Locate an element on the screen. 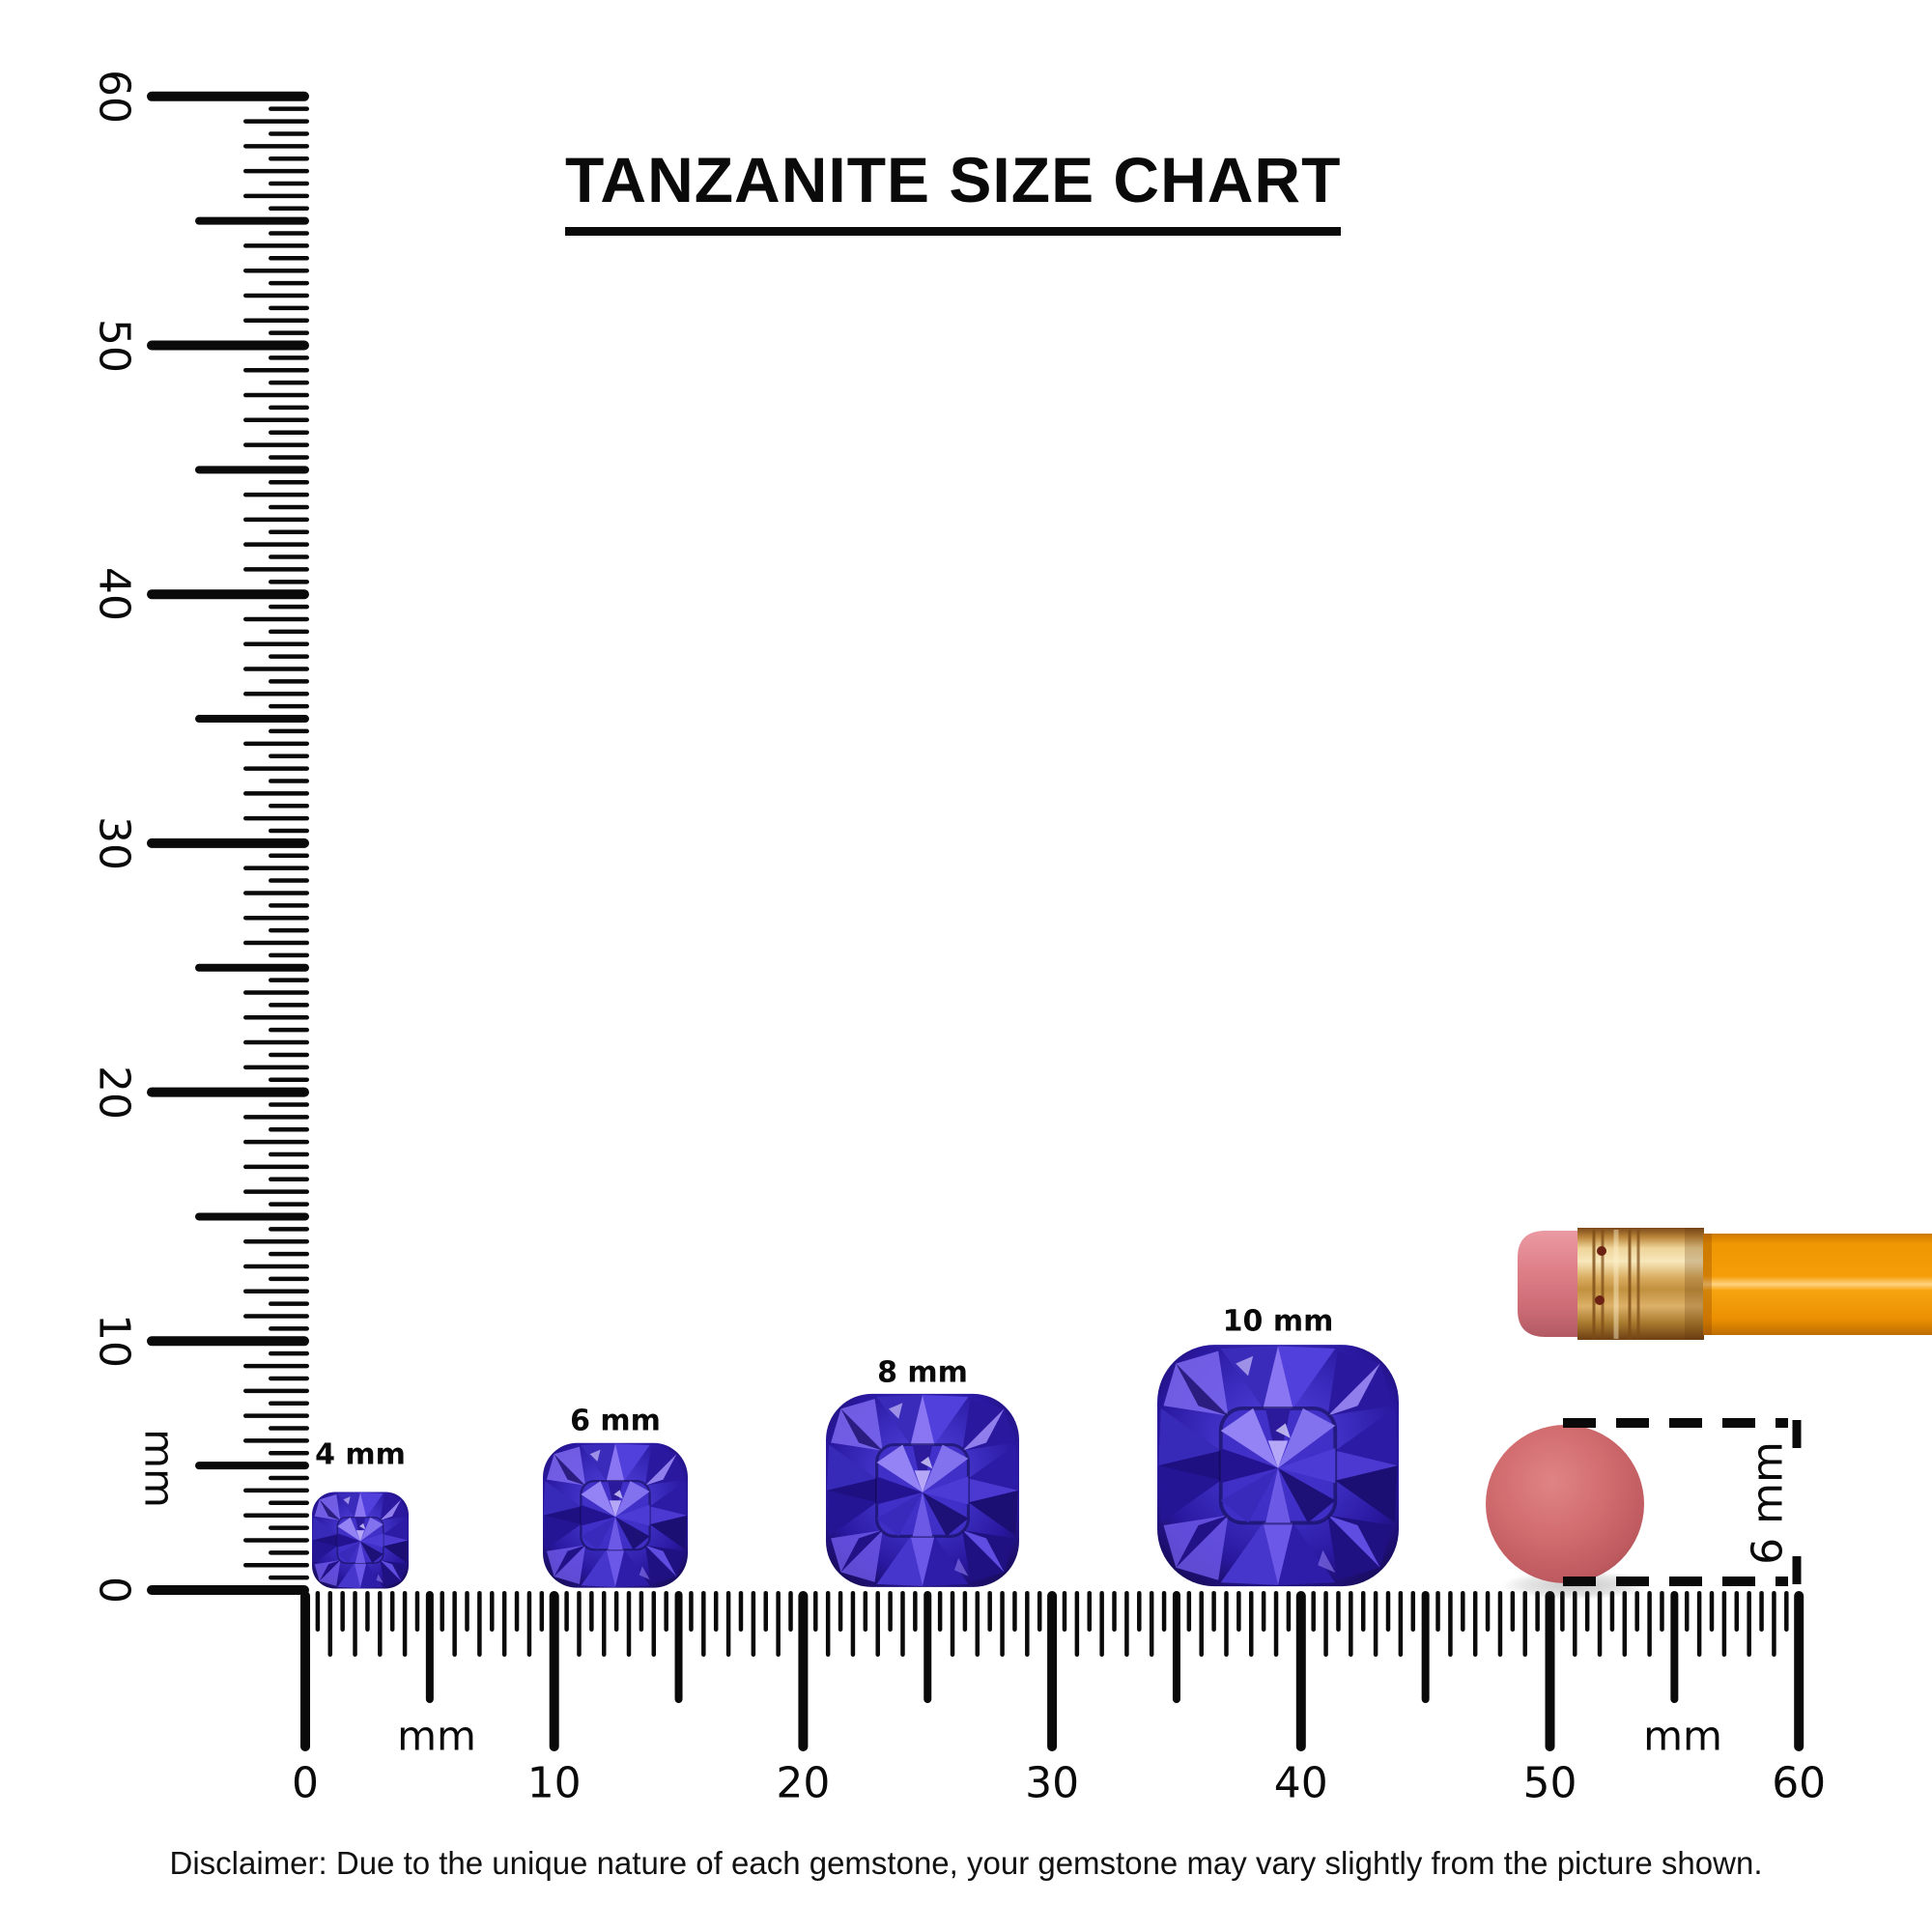  pencil-ferrule is located at coordinates (1640, 1284).